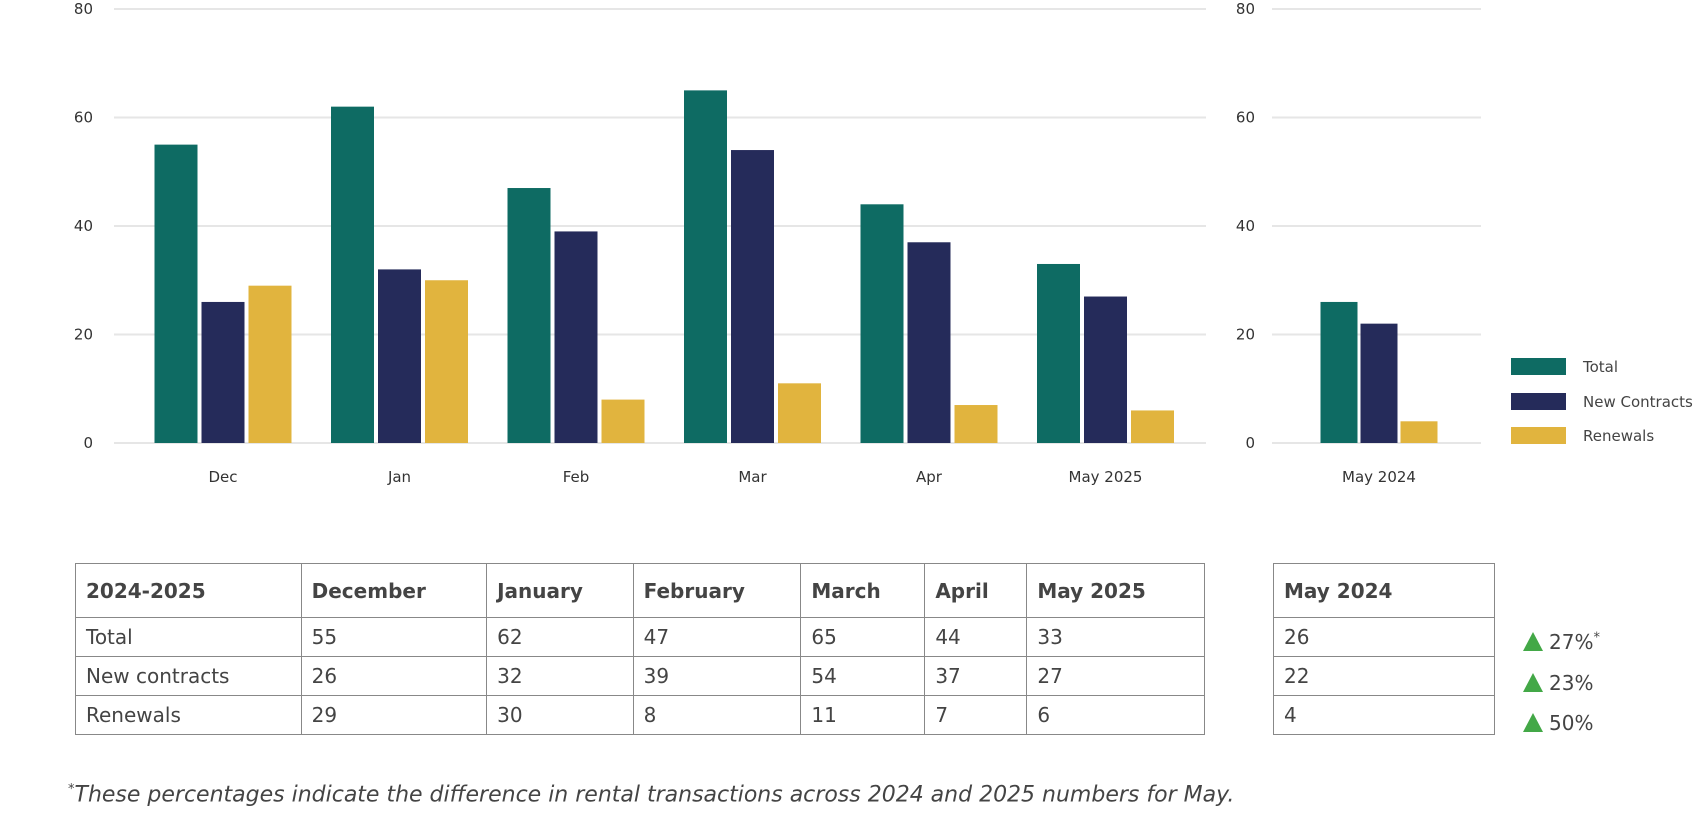  Describe the element at coordinates (1115, 637) in the screenshot. I see `table-cell: 33` at that location.